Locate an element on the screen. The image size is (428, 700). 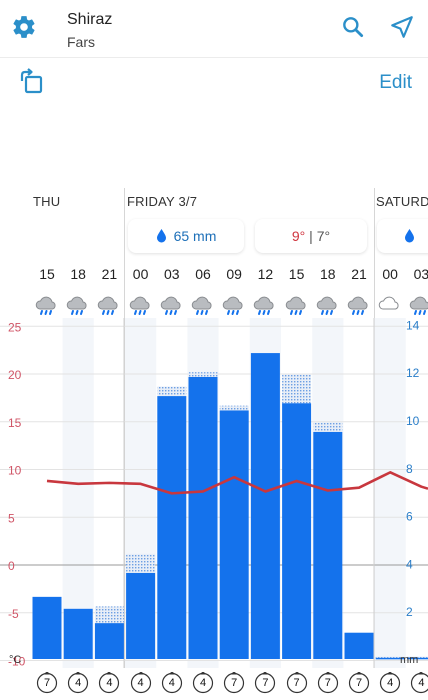
cloud-icon is located at coordinates (388, 303).